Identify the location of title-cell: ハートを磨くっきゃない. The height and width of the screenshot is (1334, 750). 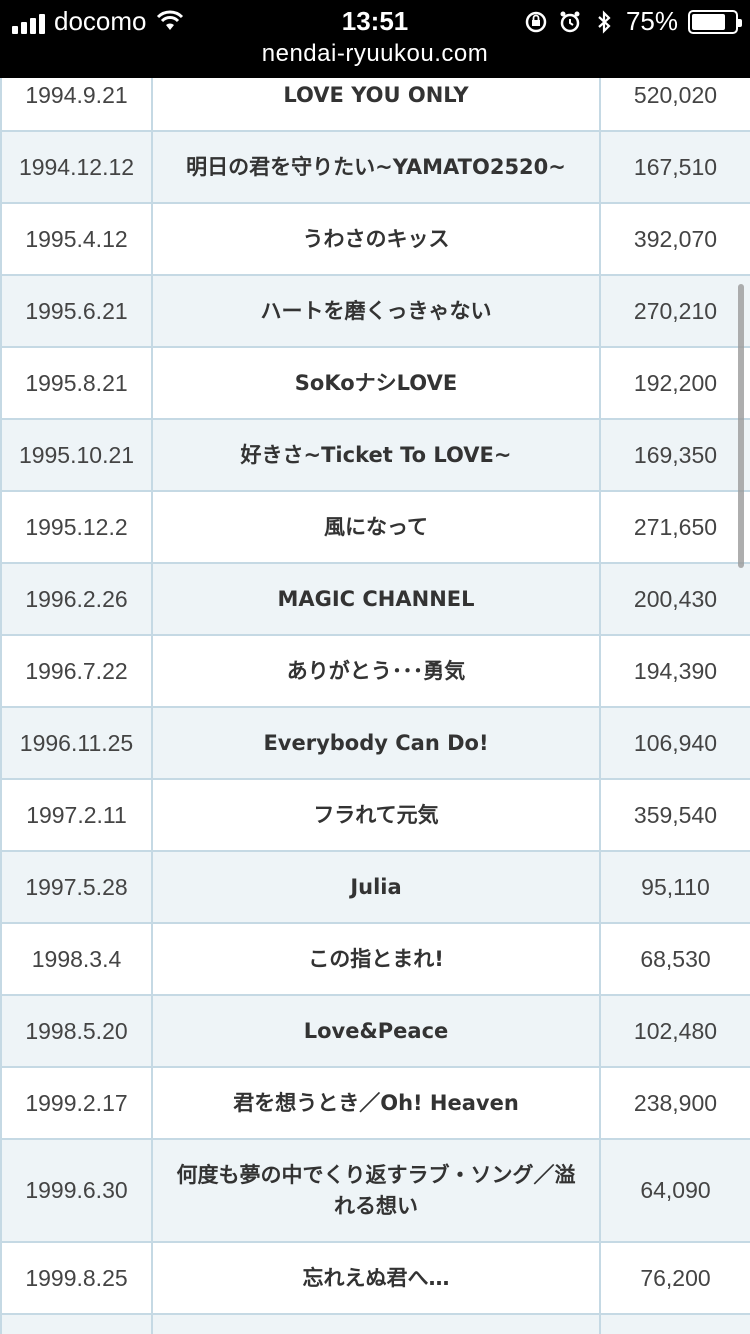
(376, 311).